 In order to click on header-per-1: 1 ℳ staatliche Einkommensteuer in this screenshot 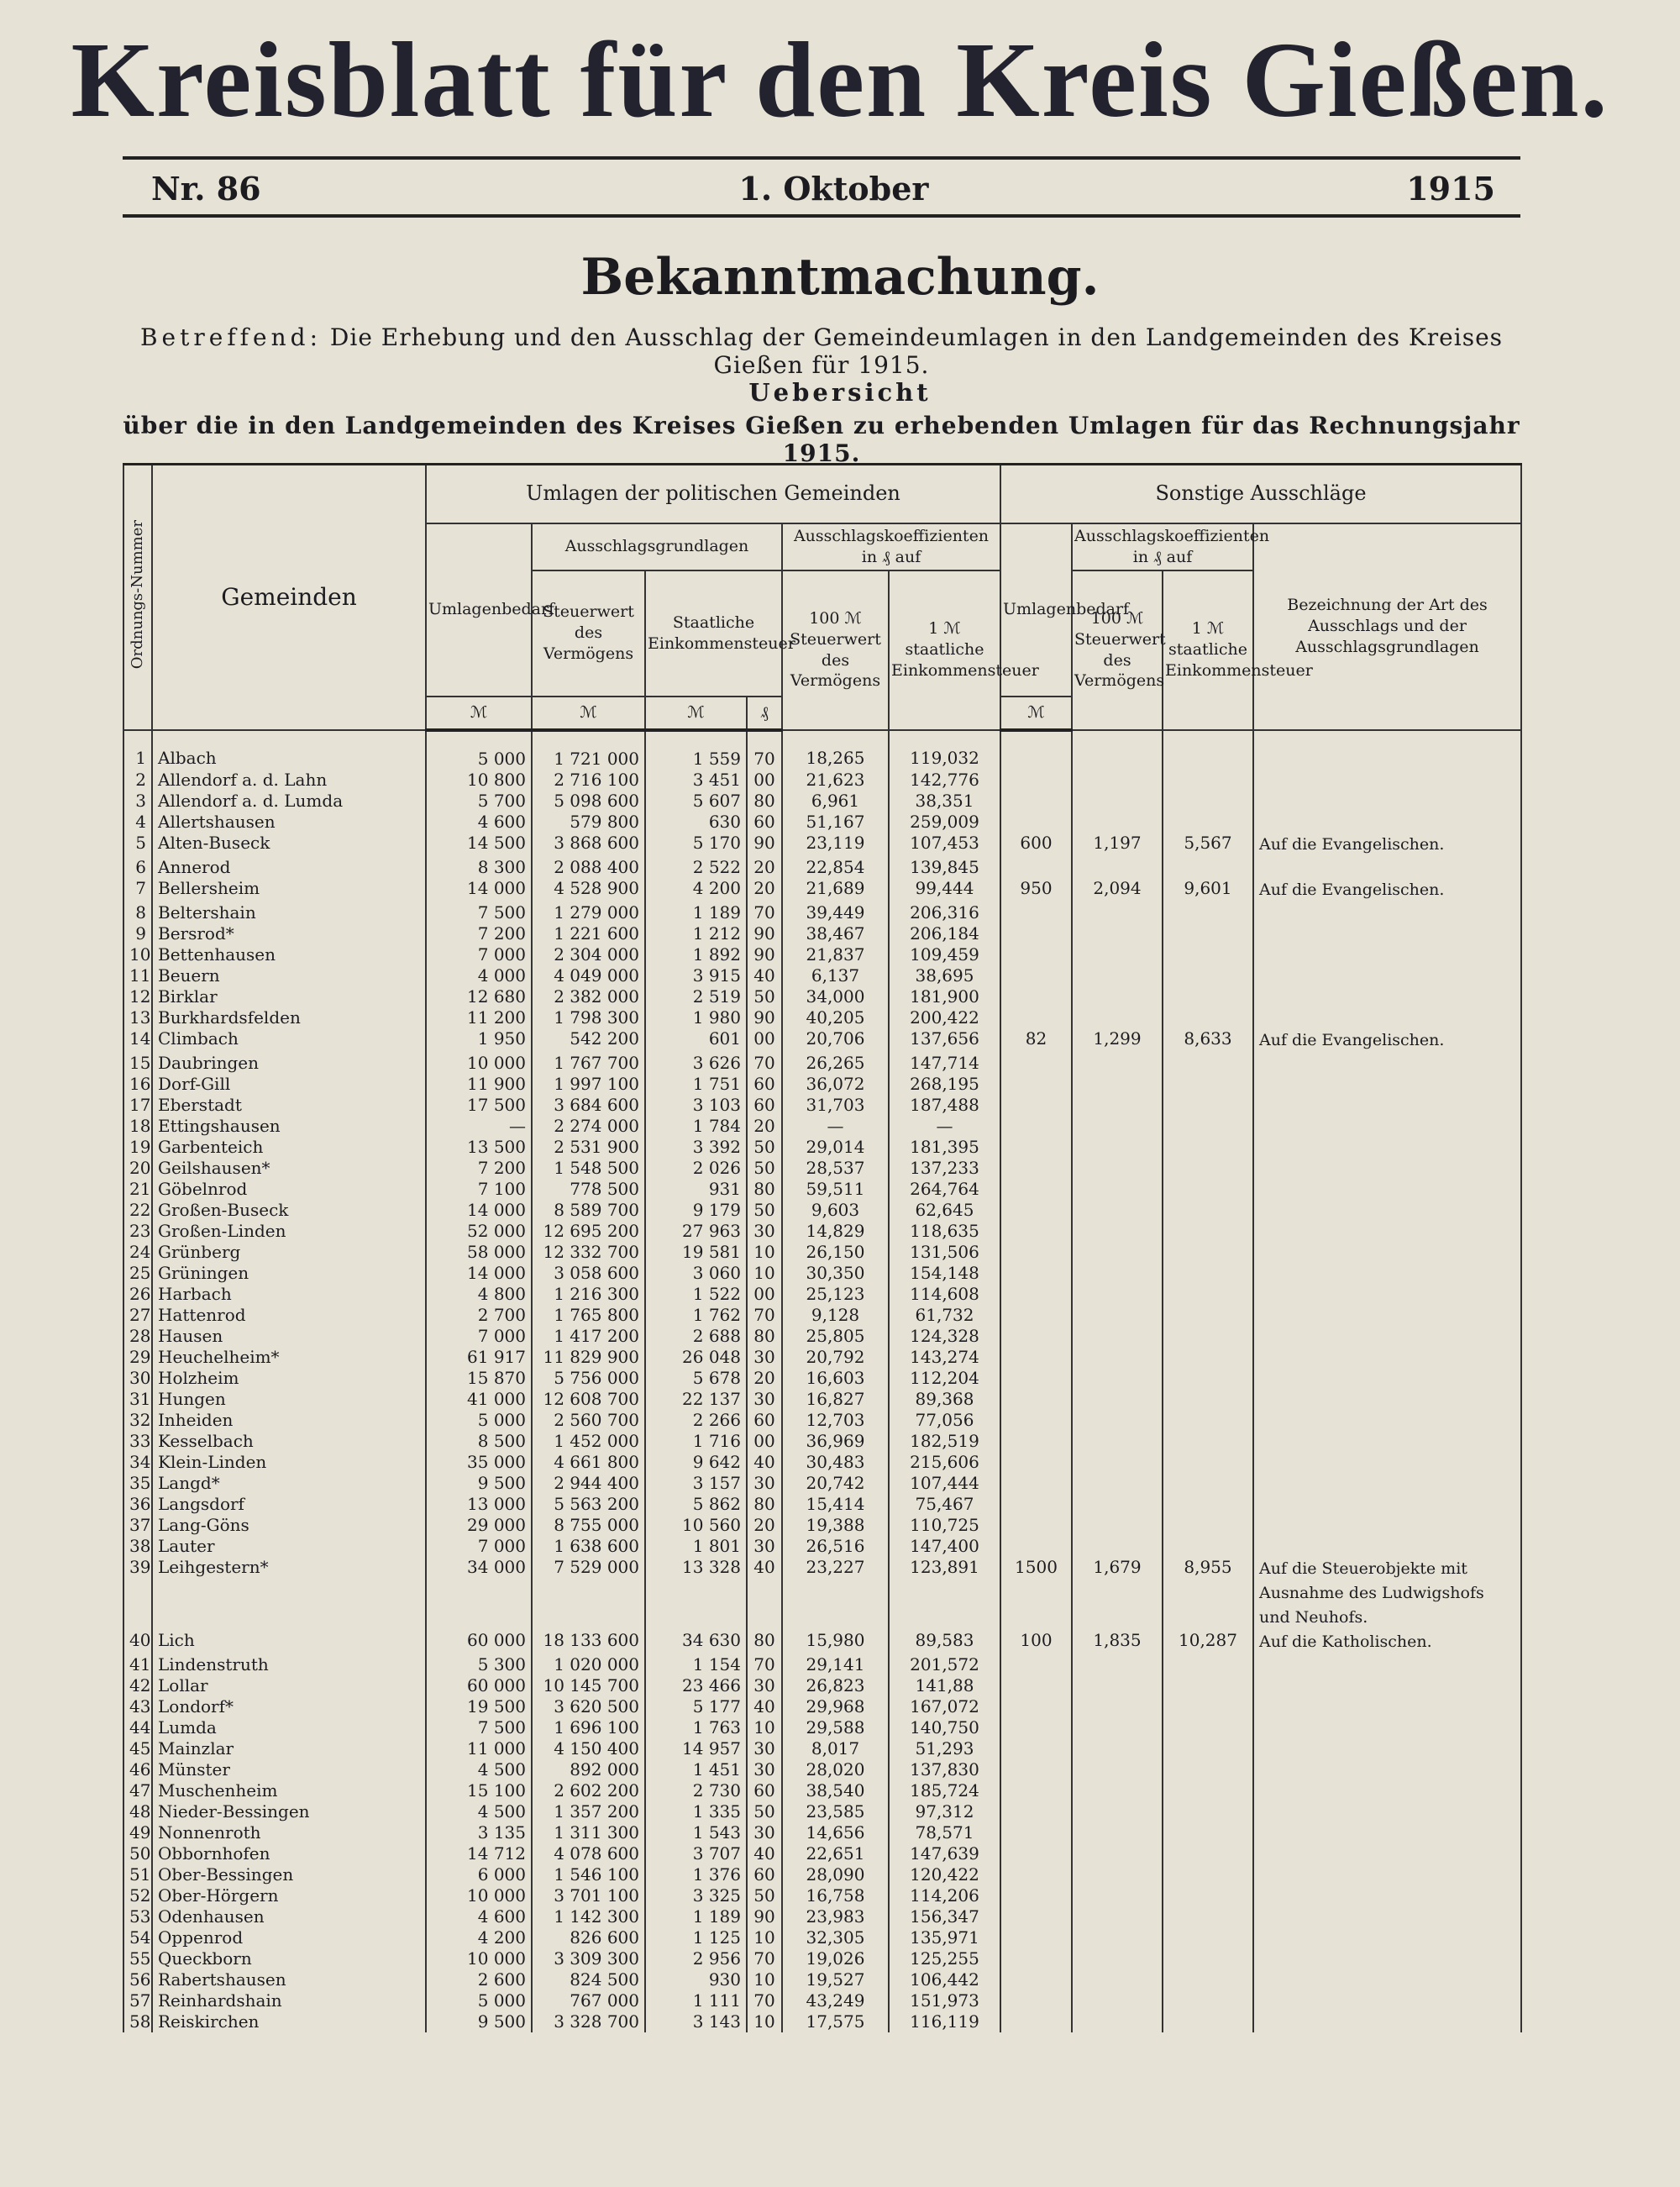, I will do `click(963, 650)`.